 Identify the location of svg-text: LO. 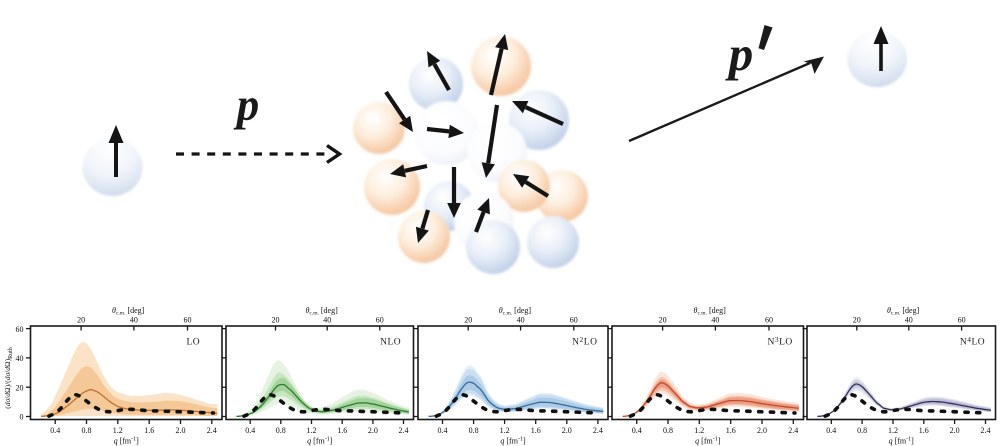
(193, 343).